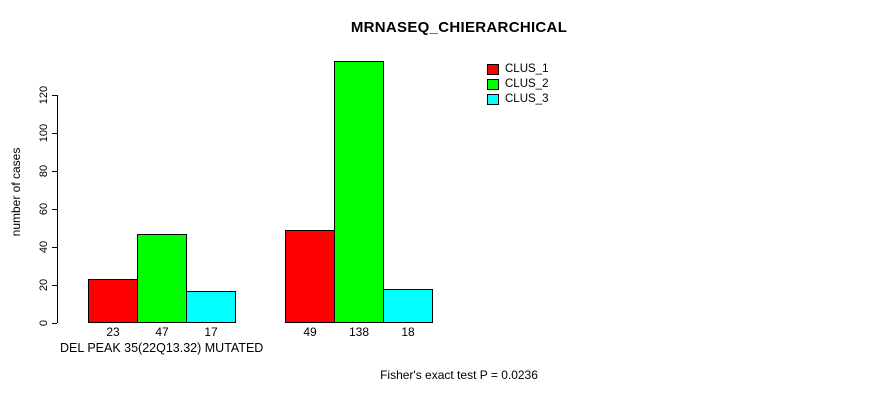  Describe the element at coordinates (113, 301) in the screenshot. I see `bar-clus_1-group1` at that location.